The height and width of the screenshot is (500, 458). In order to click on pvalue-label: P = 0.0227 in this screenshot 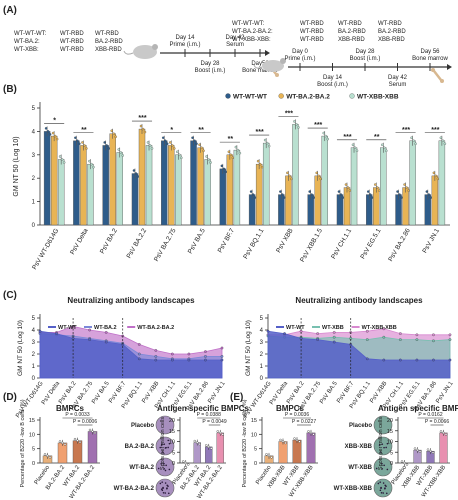, I will do `click(304, 422)`.